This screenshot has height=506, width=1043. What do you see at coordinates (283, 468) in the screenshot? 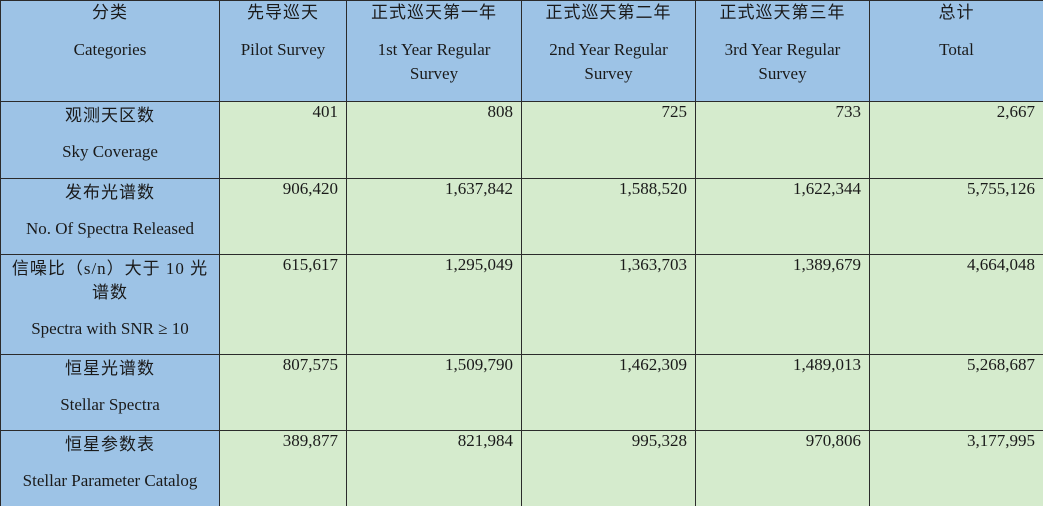
I see `table-cell: 389,877` at bounding box center [283, 468].